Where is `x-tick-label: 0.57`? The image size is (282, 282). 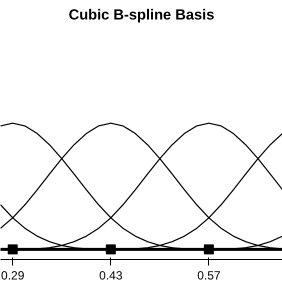
x-tick-label: 0.57 is located at coordinates (209, 275).